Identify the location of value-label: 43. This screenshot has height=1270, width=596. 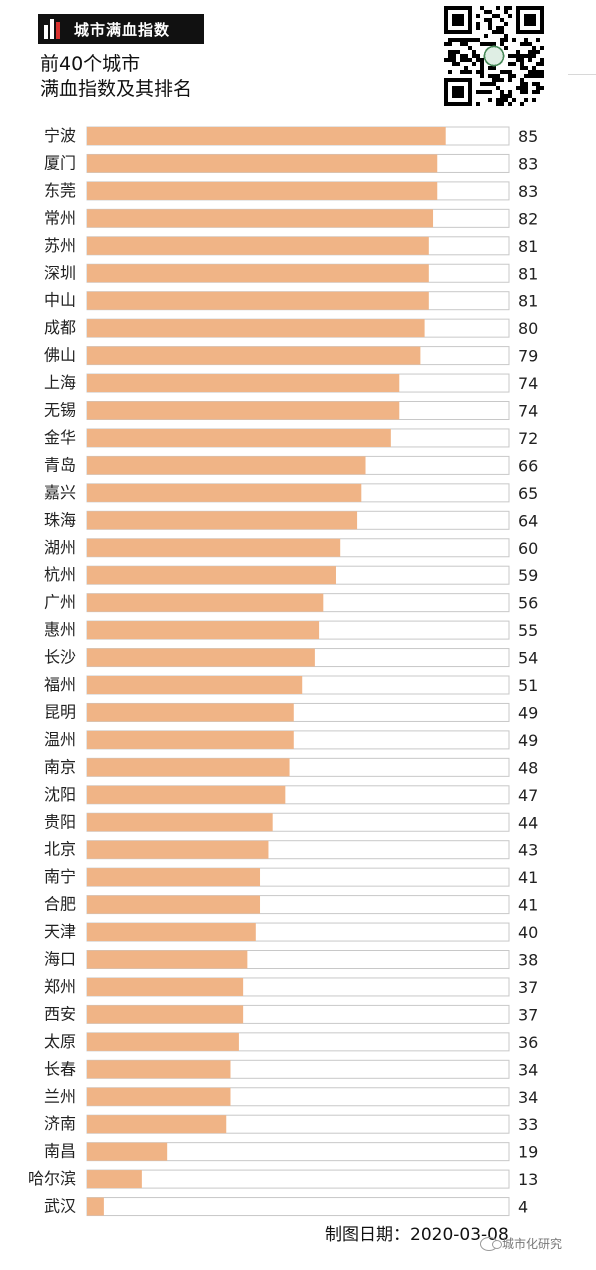
(528, 850).